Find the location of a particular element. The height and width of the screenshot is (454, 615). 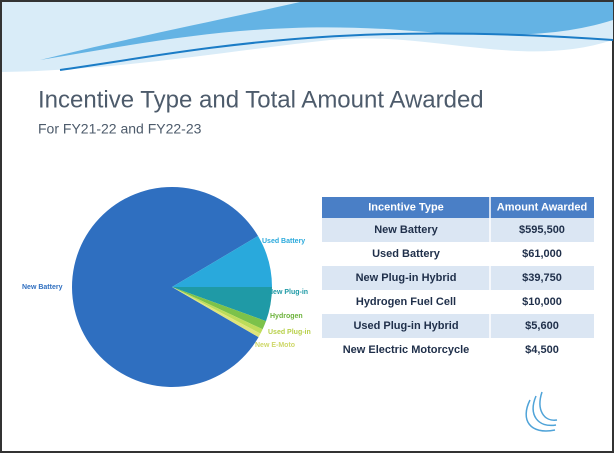

header-cell: Amount Awarded is located at coordinates (542, 207).